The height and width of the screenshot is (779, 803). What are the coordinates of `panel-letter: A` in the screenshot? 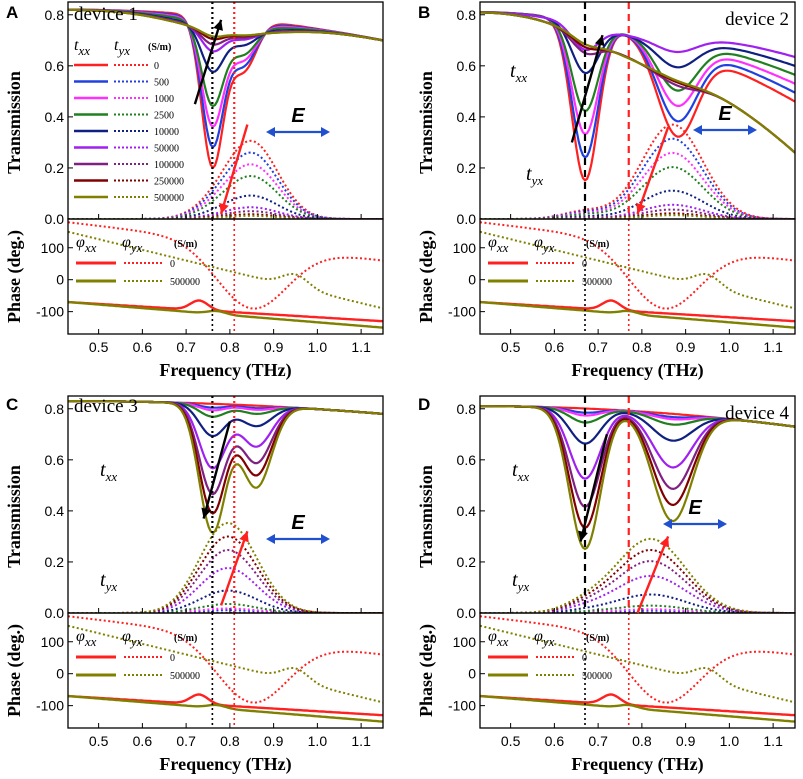 It's located at (12, 12).